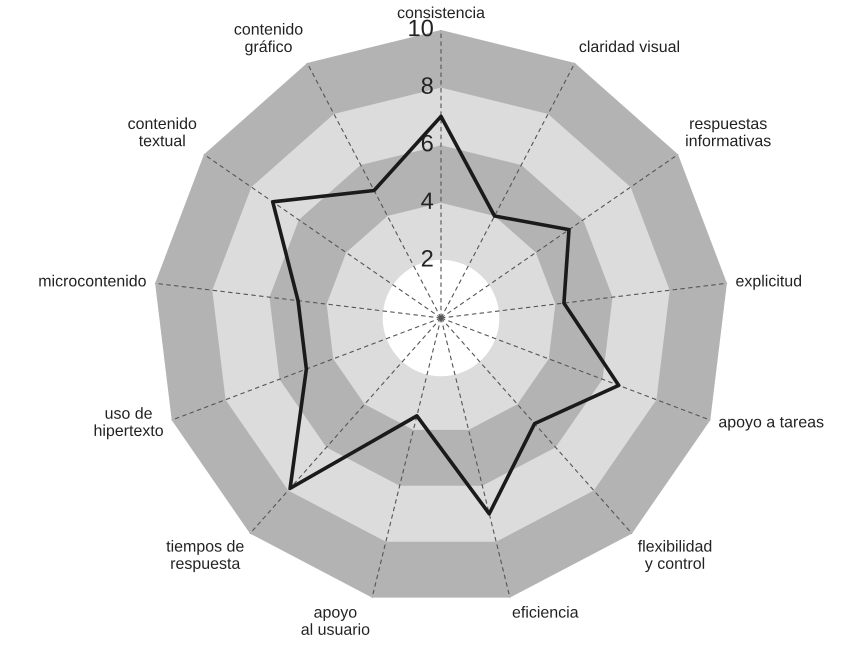 This screenshot has height=650, width=857. What do you see at coordinates (675, 556) in the screenshot?
I see `spoke-label: flexibilidad y control` at bounding box center [675, 556].